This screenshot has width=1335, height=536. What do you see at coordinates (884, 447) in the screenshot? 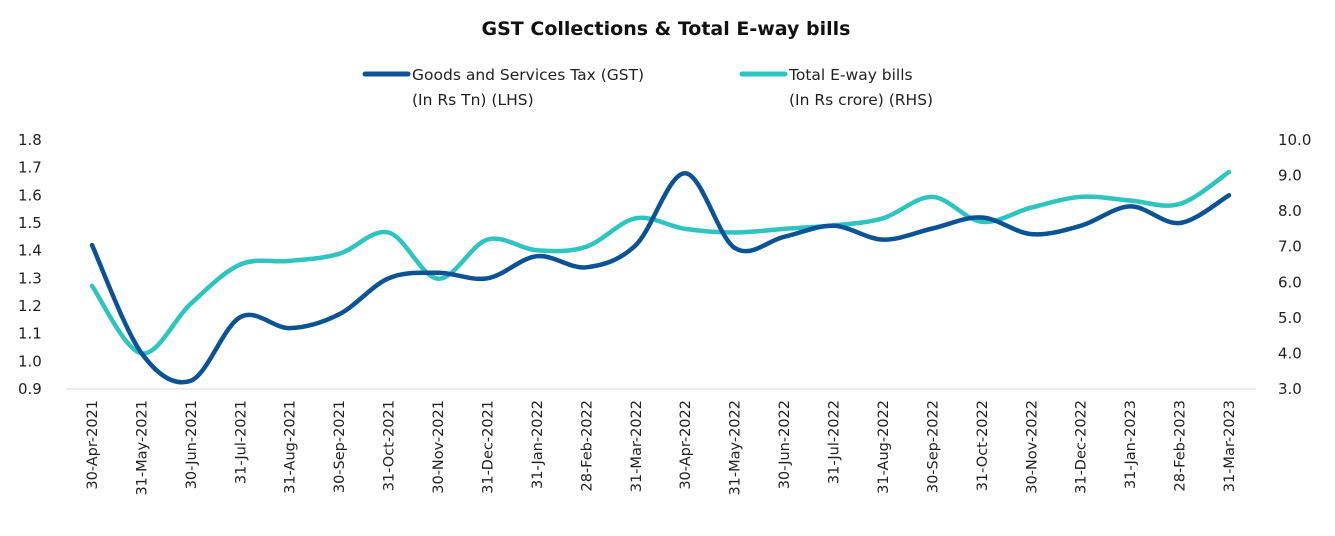
I see `x-tick-label: 31-Aug-2022` at bounding box center [884, 447].